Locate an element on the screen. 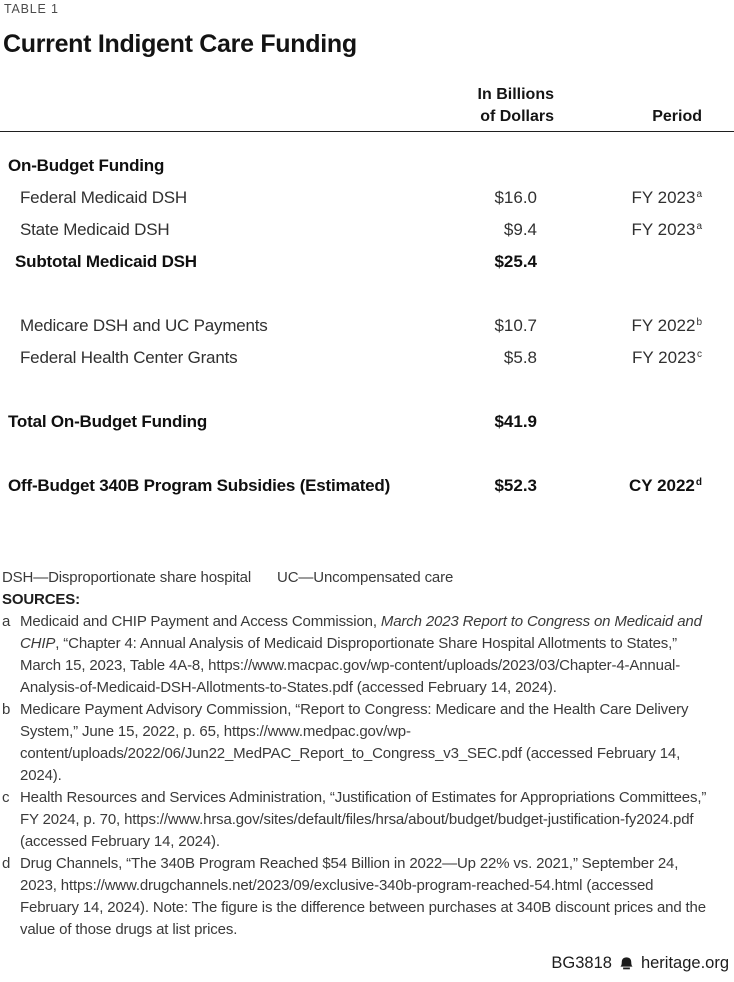 The height and width of the screenshot is (982, 734). heritage-bell-icon is located at coordinates (626, 963).